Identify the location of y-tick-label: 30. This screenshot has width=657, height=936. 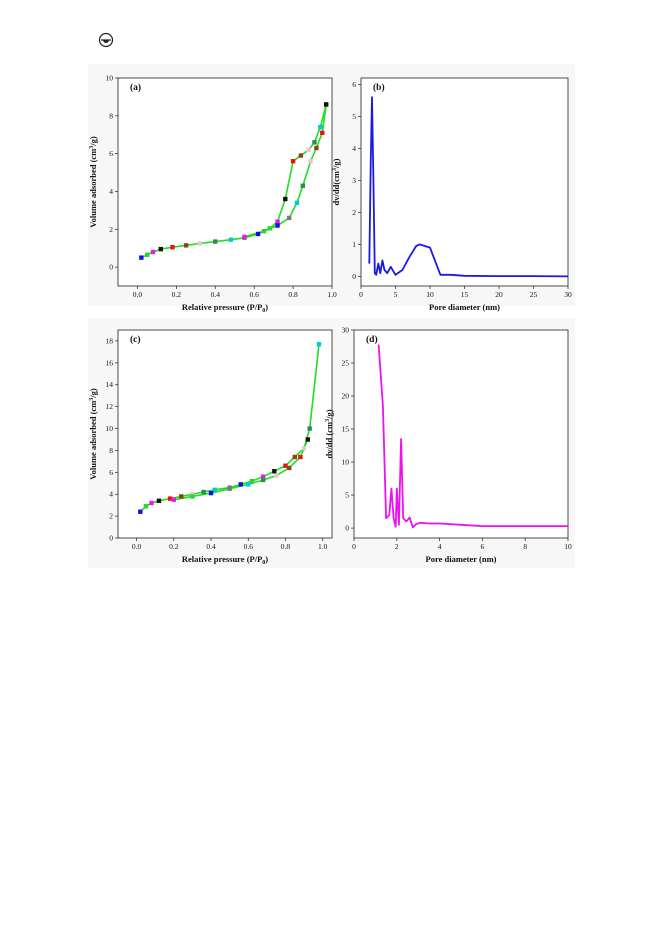
(346, 330).